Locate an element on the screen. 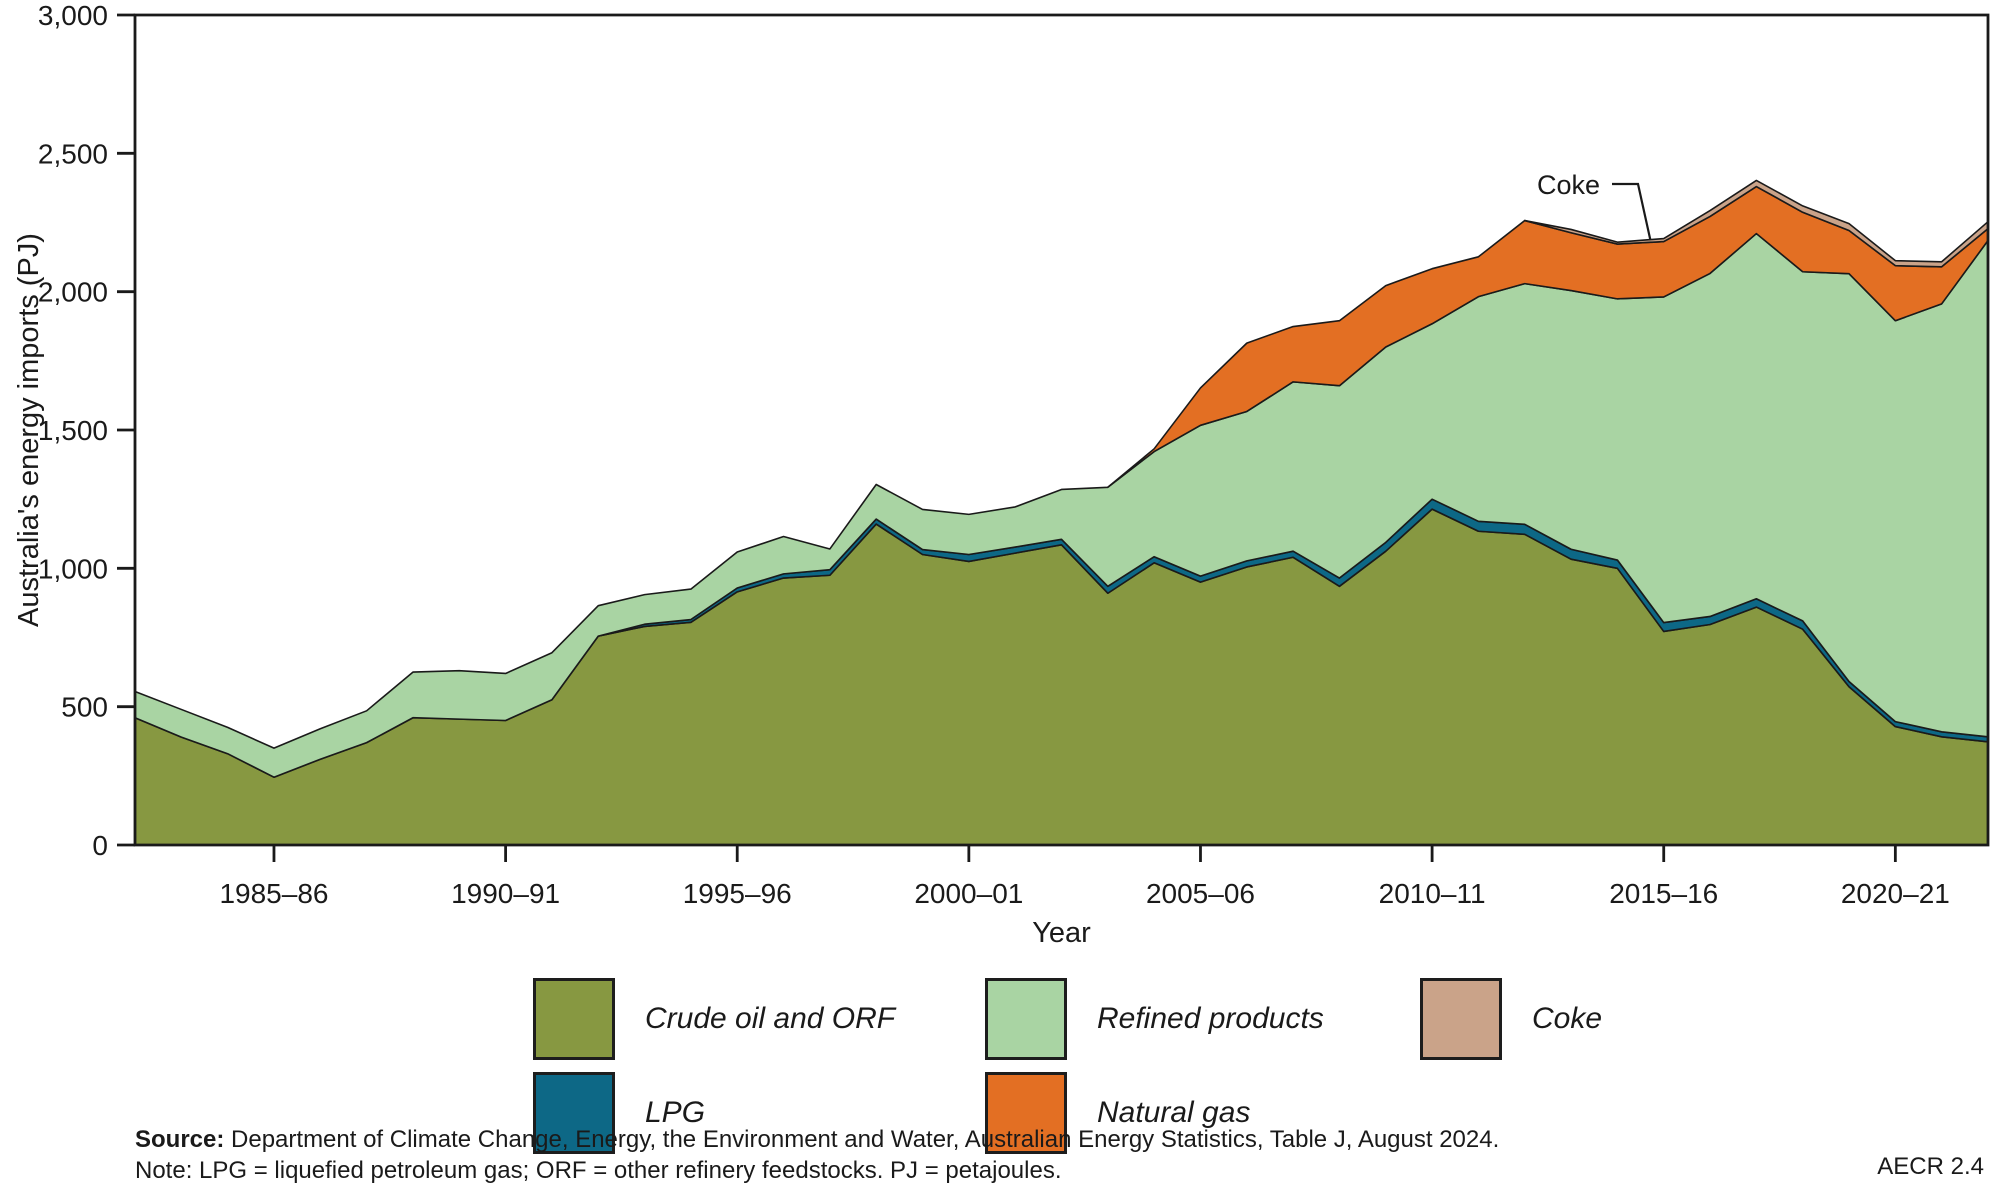  y-tick-label: 1,500 is located at coordinates (73, 430).